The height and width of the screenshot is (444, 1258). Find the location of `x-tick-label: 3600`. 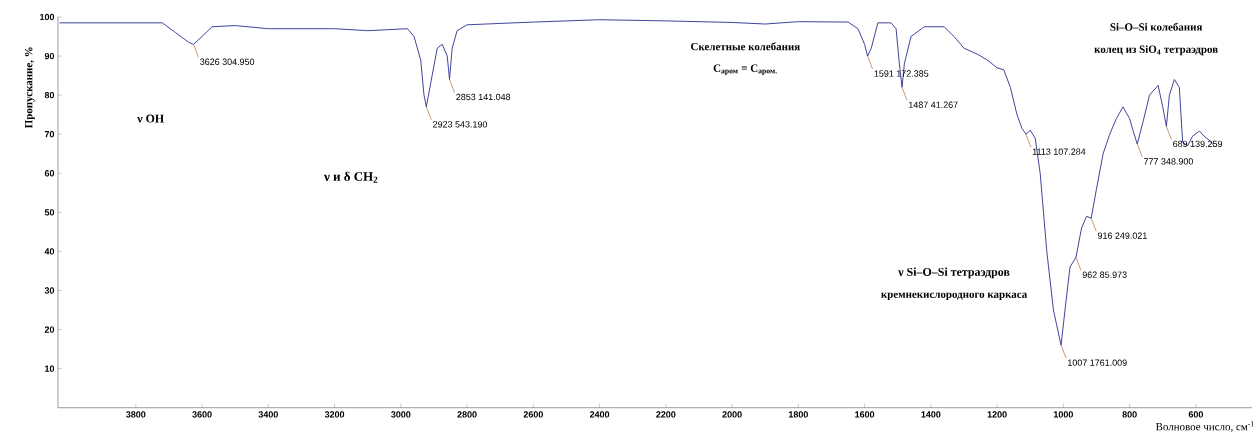

x-tick-label: 3600 is located at coordinates (202, 414).